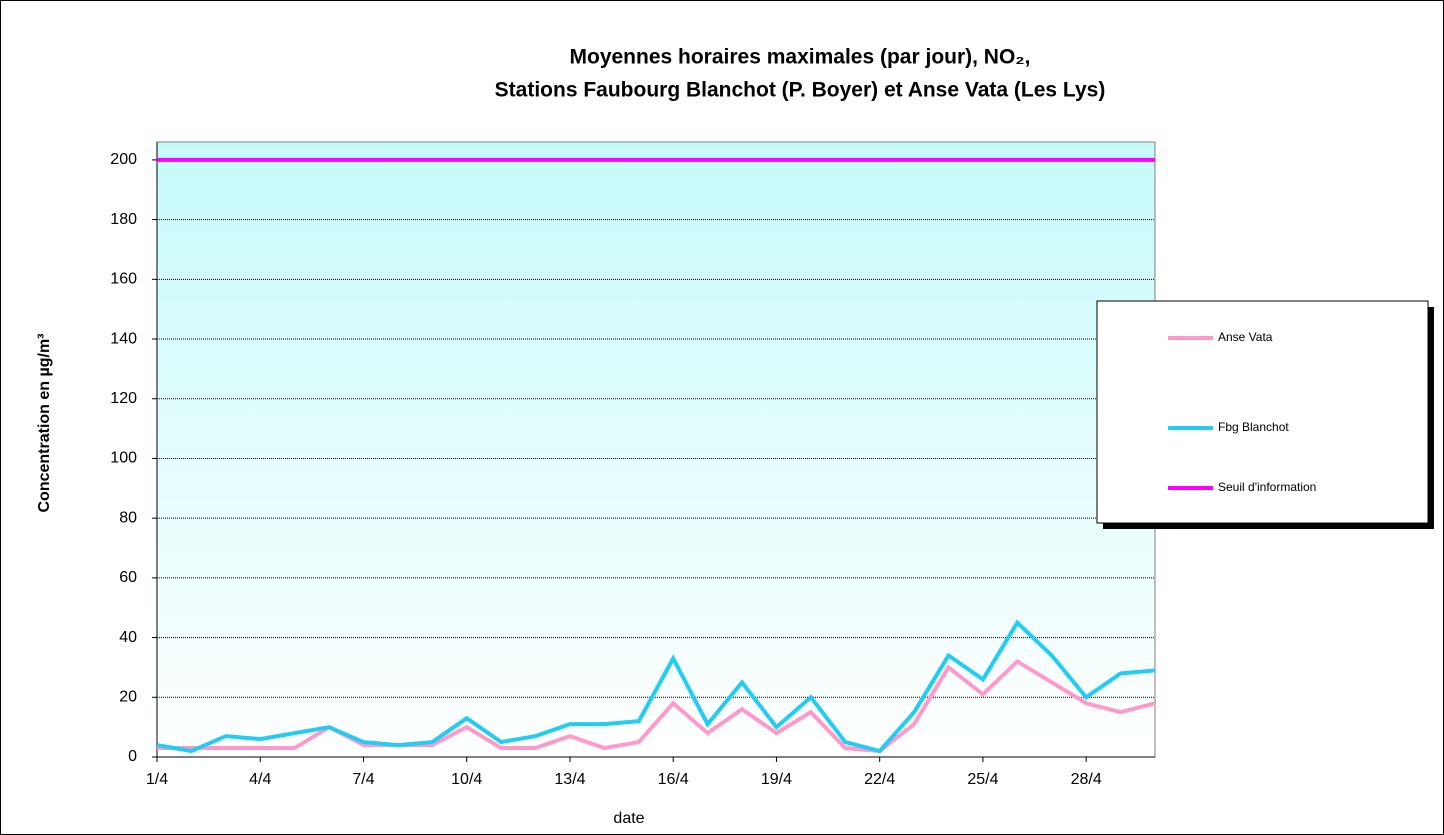 This screenshot has width=1444, height=835. What do you see at coordinates (123, 219) in the screenshot?
I see `y-tick-label: 180` at bounding box center [123, 219].